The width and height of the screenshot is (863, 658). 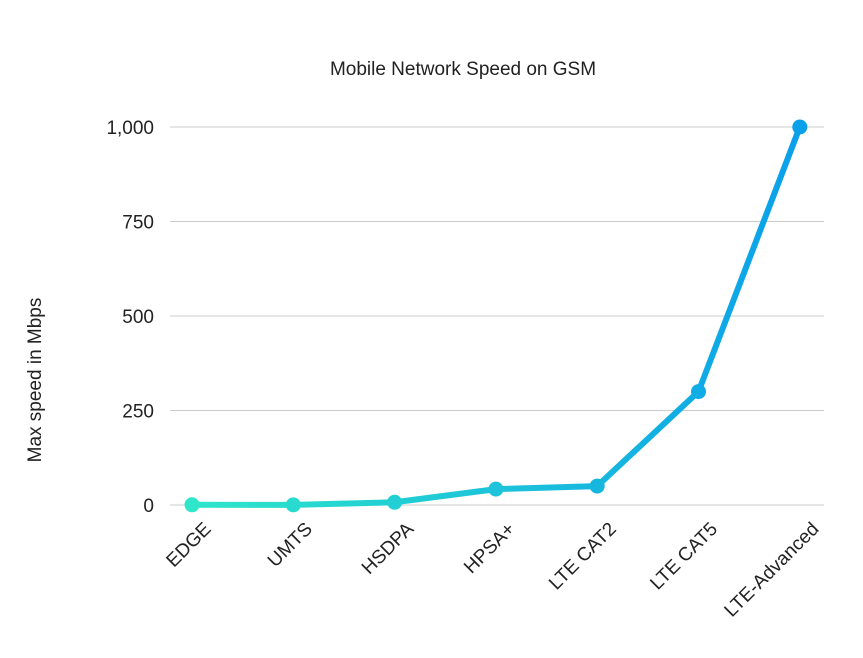 What do you see at coordinates (138, 412) in the screenshot?
I see `y-tick-label: 250` at bounding box center [138, 412].